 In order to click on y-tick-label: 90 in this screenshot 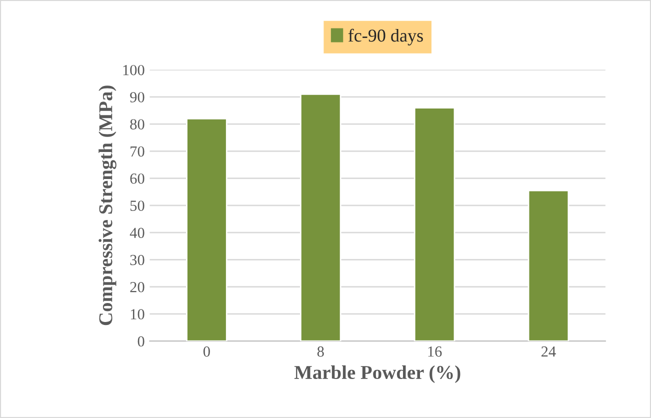, I will do `click(137, 97)`.